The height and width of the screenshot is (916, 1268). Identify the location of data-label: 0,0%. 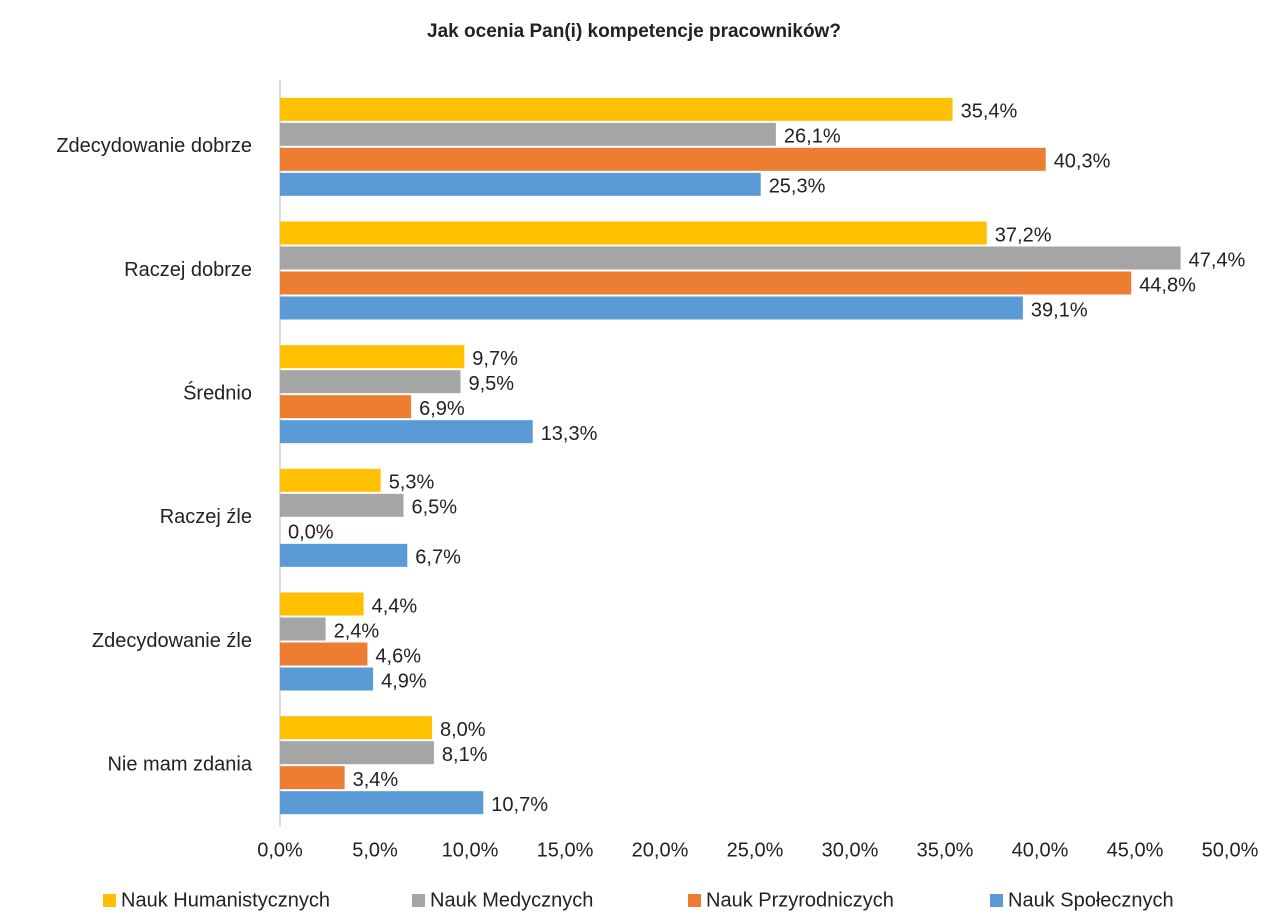
(311, 533).